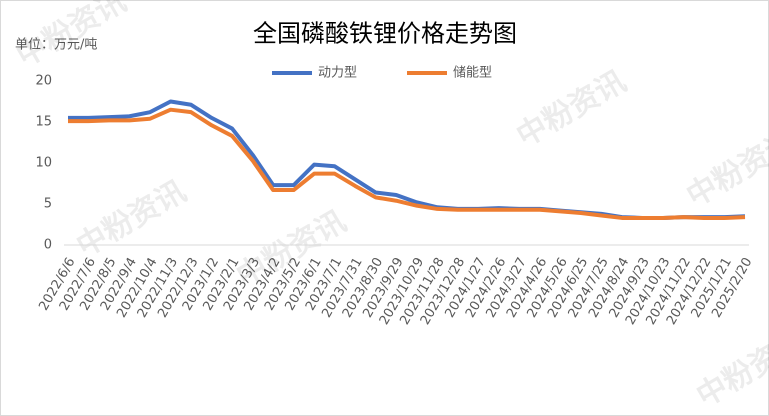  I want to click on legend-label: 储能型, so click(472, 73).